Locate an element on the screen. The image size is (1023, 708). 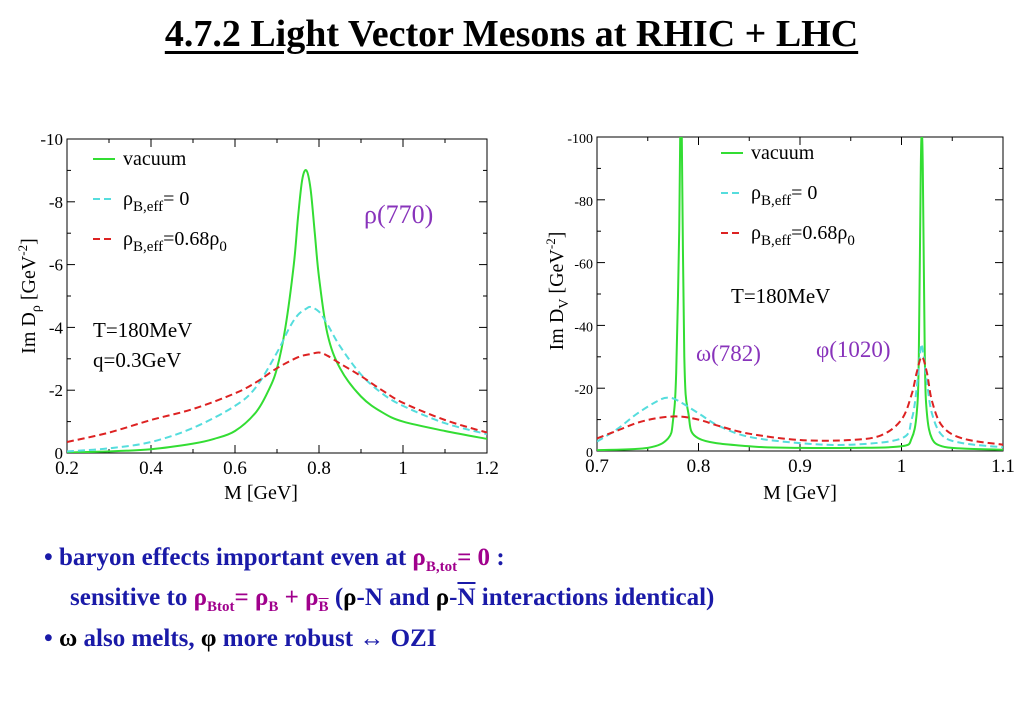
x-tick-label: 0.2 is located at coordinates (67, 468).